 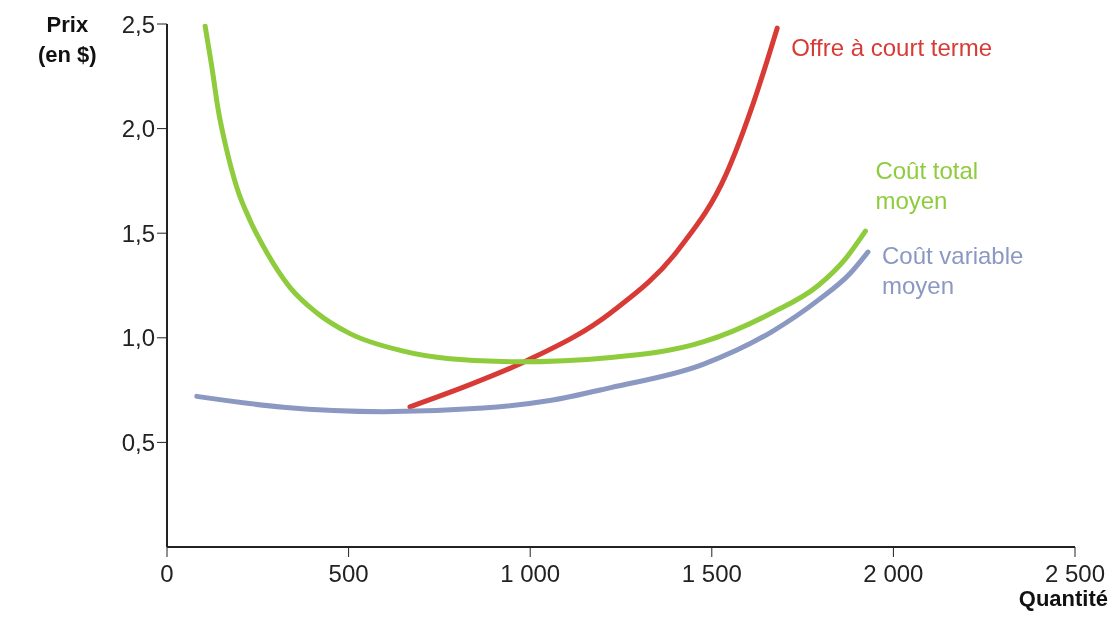 I want to click on y-tick-label: 1,5, so click(x=138, y=233).